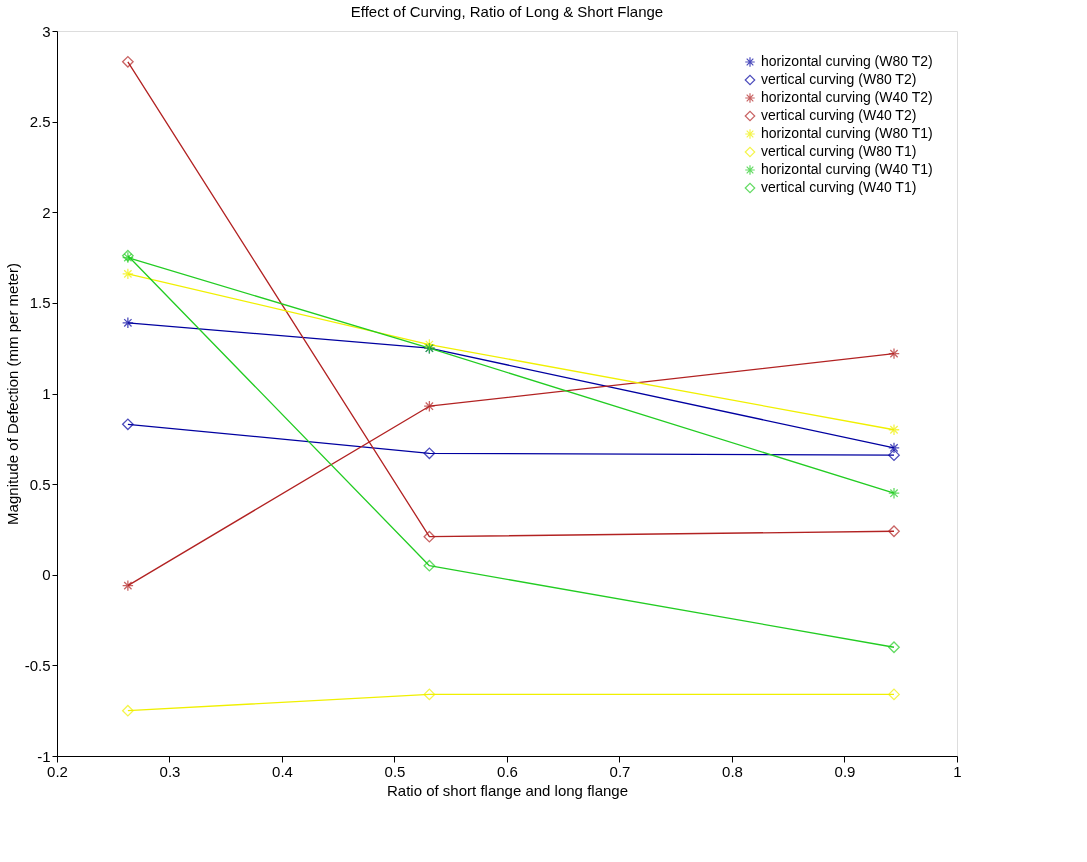 Image resolution: width=1087 pixels, height=862 pixels. I want to click on y-tick-label: 1.5, so click(40, 303).